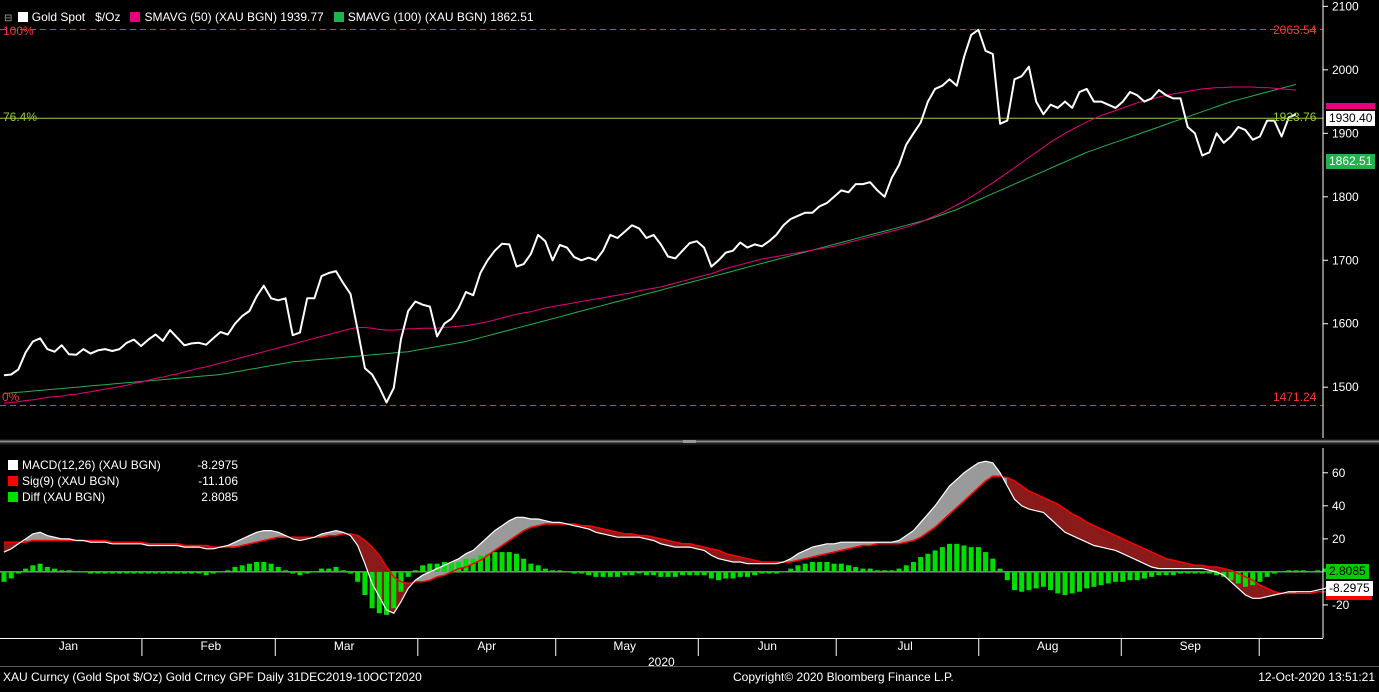 This screenshot has height=692, width=1379. What do you see at coordinates (1316, 677) in the screenshot?
I see `footer-timestamp: 12-Oct-2020 13:51:21` at bounding box center [1316, 677].